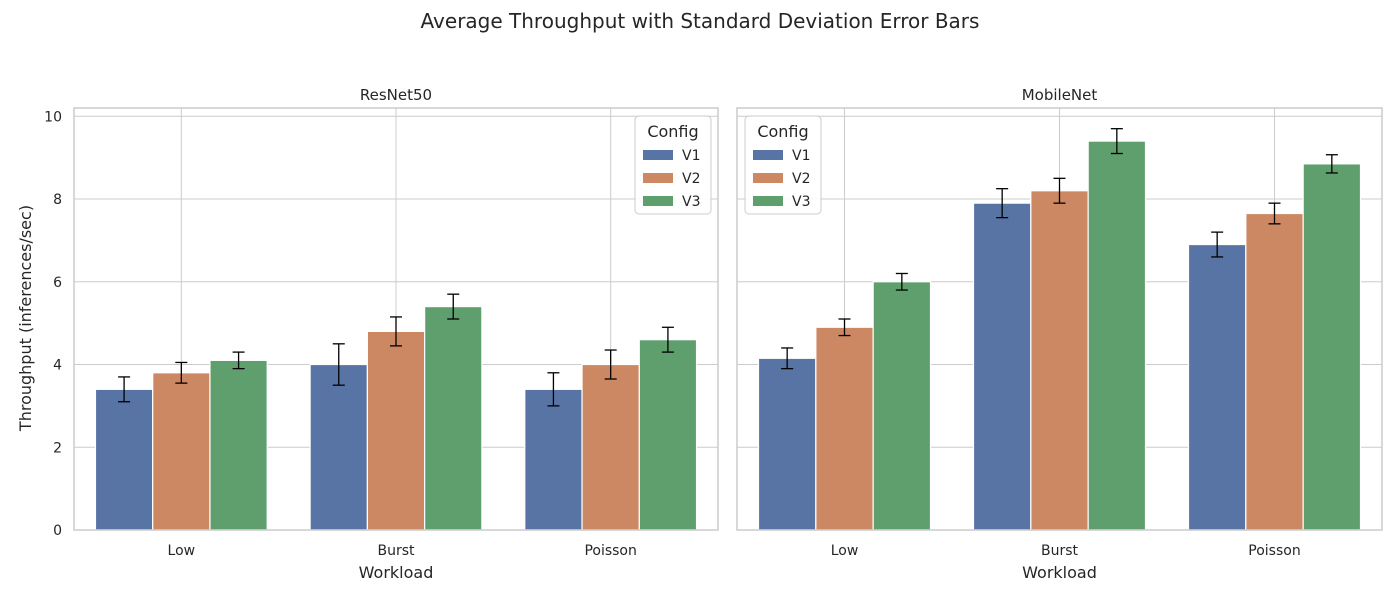  Describe the element at coordinates (25, 318) in the screenshot. I see `y-axis-label: Throughput (inferences/sec)` at that location.